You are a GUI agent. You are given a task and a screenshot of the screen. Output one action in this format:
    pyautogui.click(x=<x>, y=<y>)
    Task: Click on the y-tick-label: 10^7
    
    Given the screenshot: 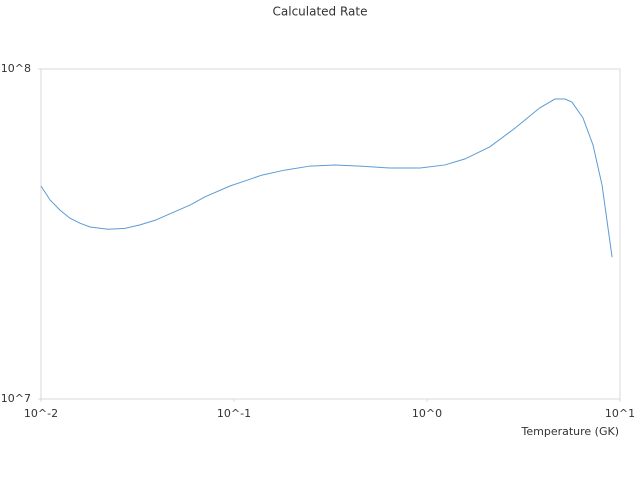 What is the action you would take?
    pyautogui.click(x=16, y=398)
    